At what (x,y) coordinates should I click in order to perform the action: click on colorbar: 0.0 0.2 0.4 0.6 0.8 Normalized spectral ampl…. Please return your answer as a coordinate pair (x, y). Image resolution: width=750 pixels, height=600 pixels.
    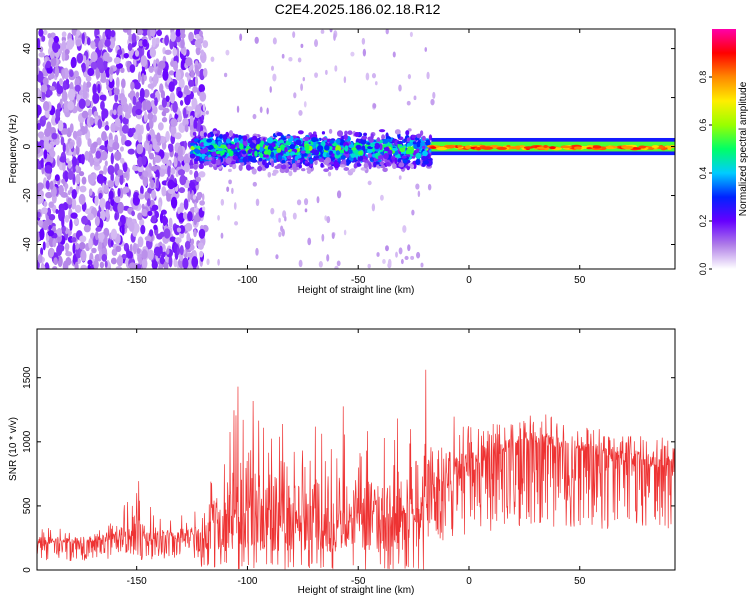
    Looking at the image, I should click on (723, 152).